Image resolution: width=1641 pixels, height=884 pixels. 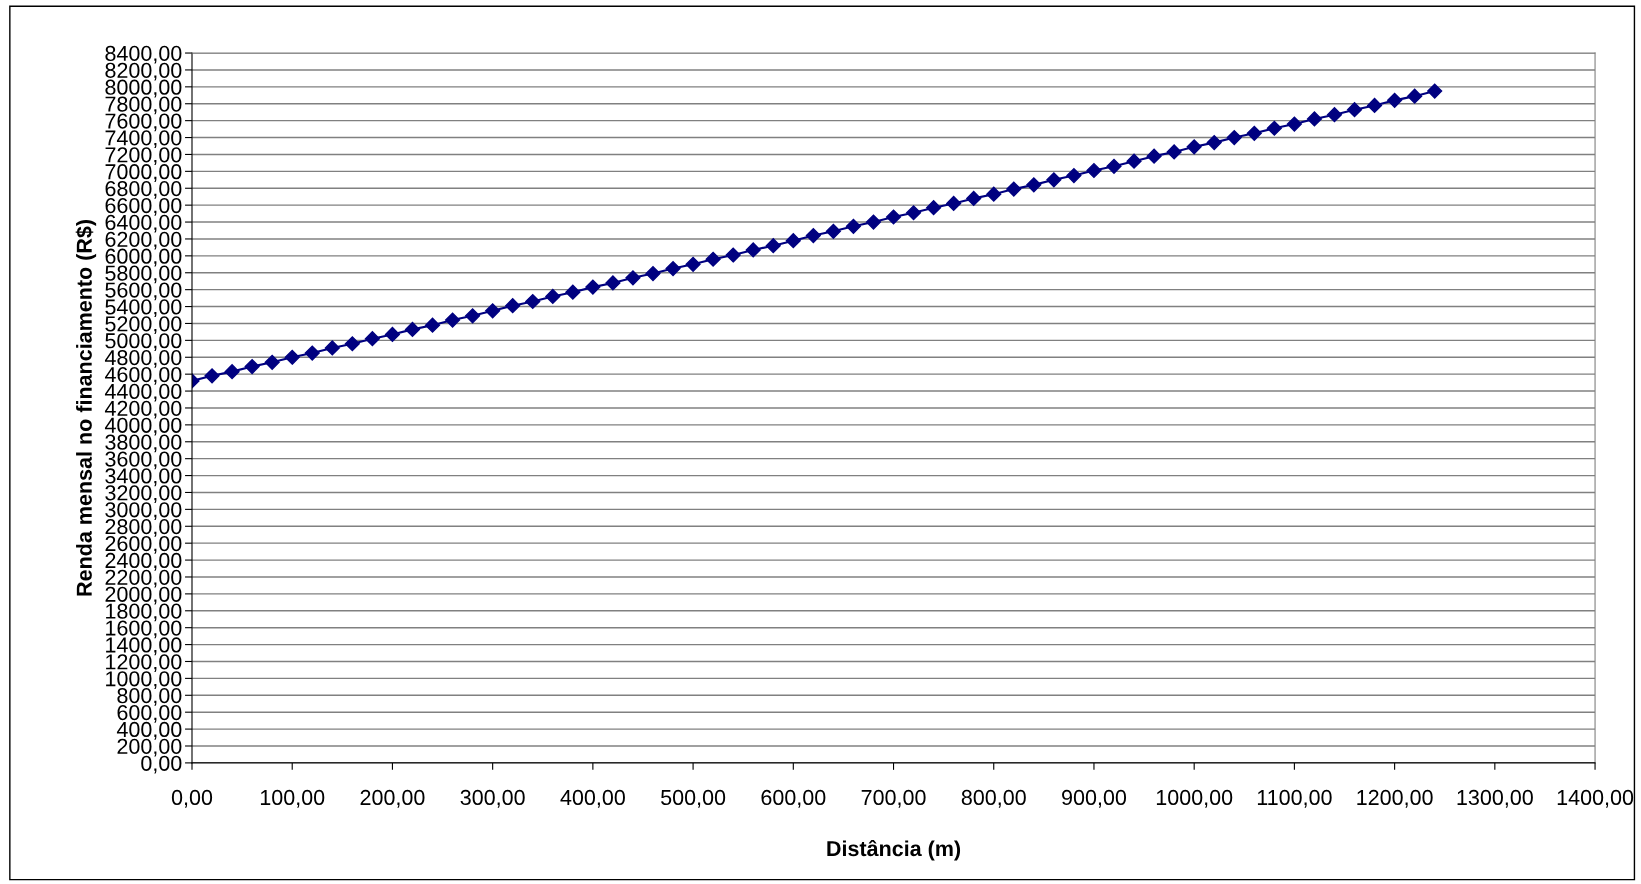 What do you see at coordinates (143, 325) in the screenshot?
I see `y-tick-label: 5200,00` at bounding box center [143, 325].